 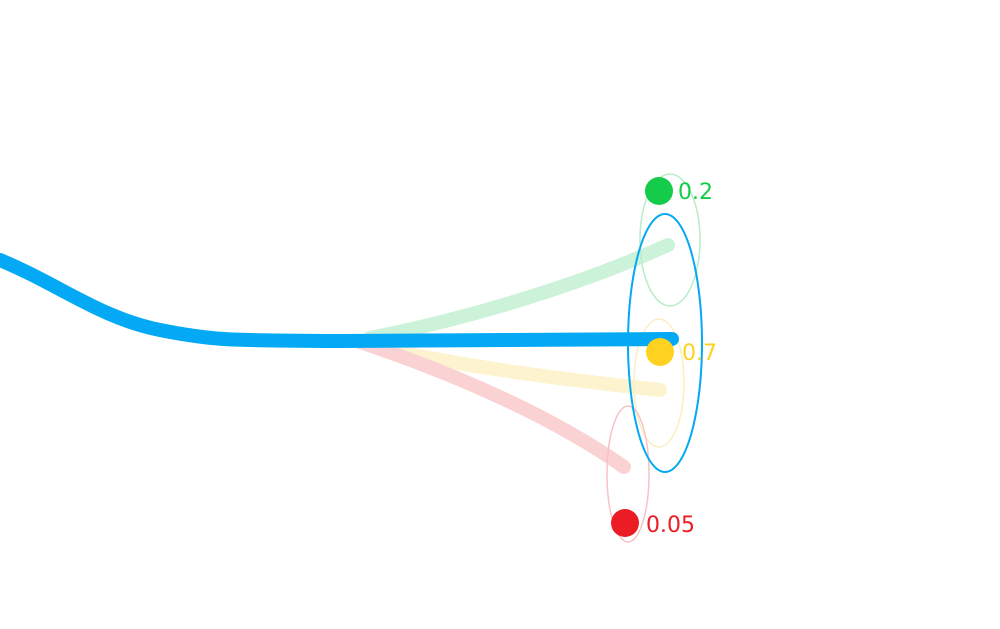 What do you see at coordinates (670, 240) in the screenshot?
I see `mid-uncertainty-ellipse` at bounding box center [670, 240].